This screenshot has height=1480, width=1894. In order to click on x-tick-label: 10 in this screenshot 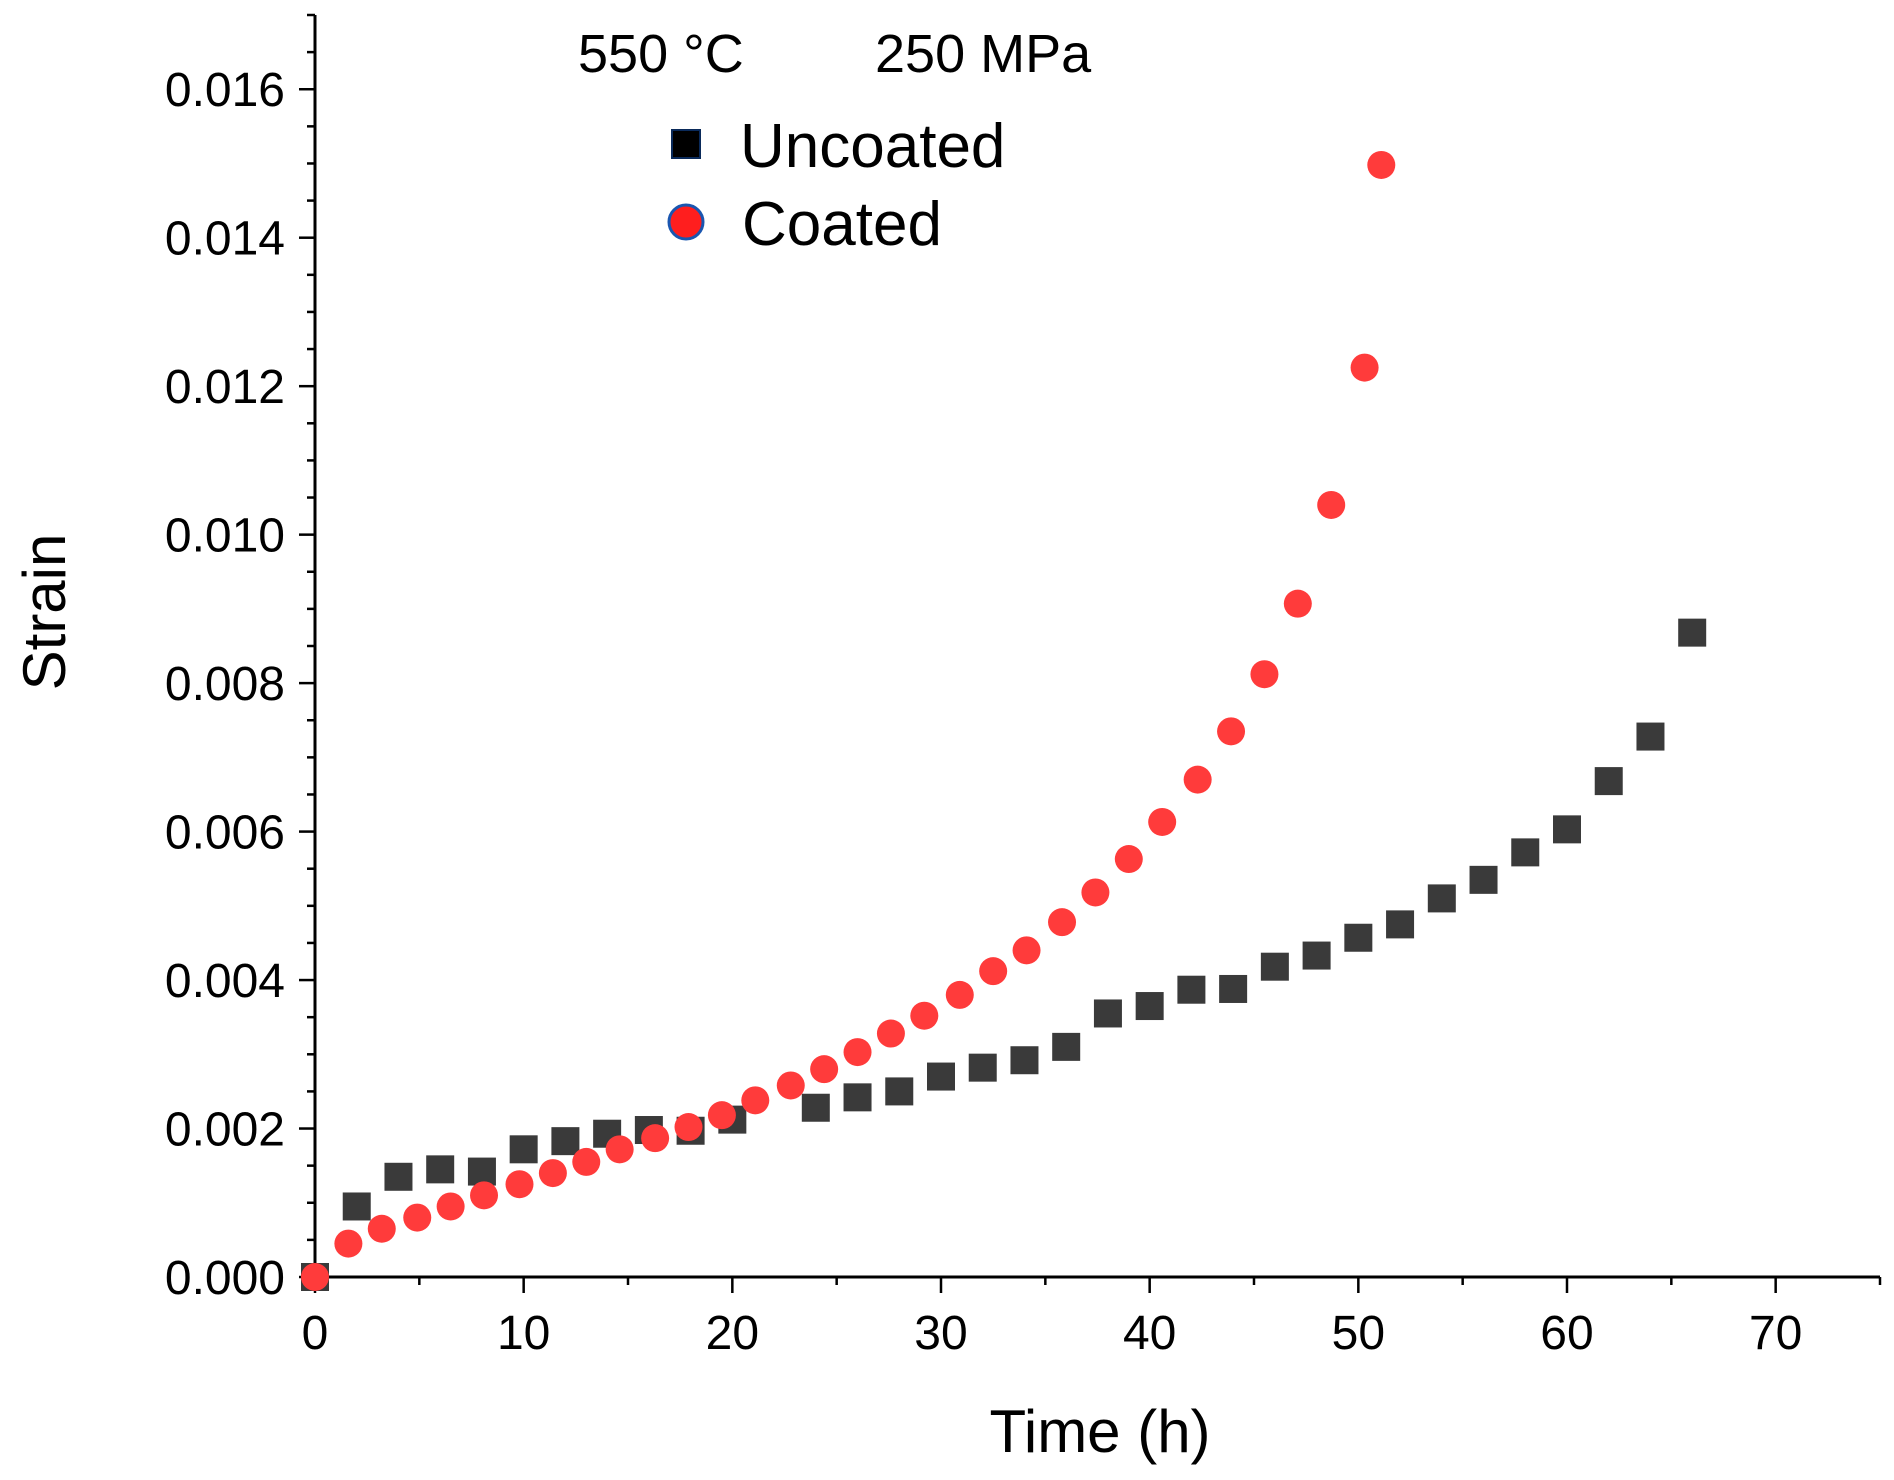, I will do `click(523, 1333)`.